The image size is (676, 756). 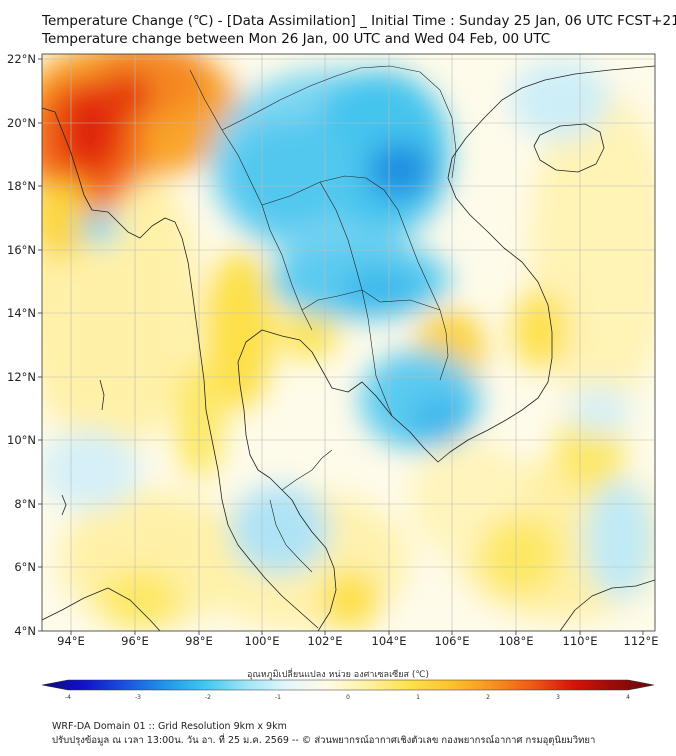 I want to click on colorbar-tick-label: 2, so click(x=488, y=697).